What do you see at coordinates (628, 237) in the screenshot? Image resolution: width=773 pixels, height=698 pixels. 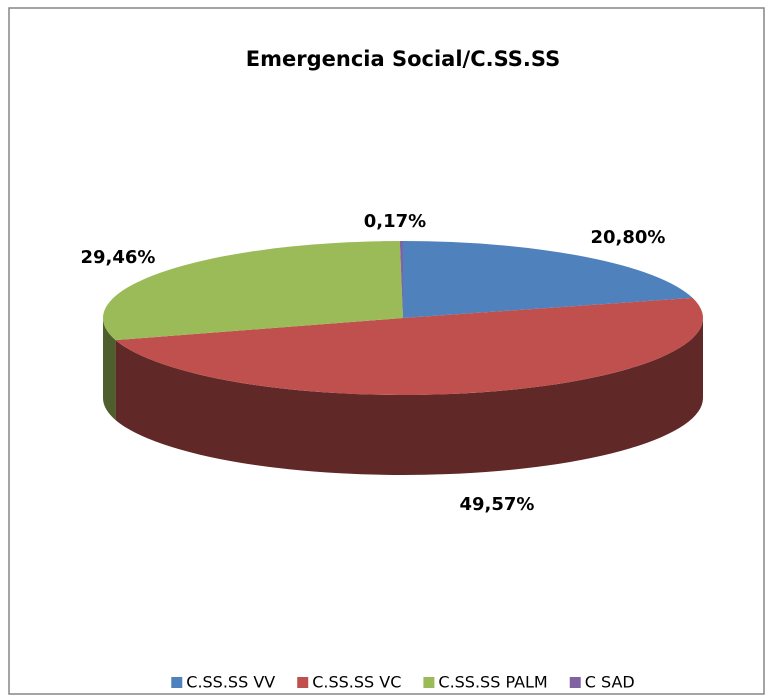 I see `data-label: 20,80%` at bounding box center [628, 237].